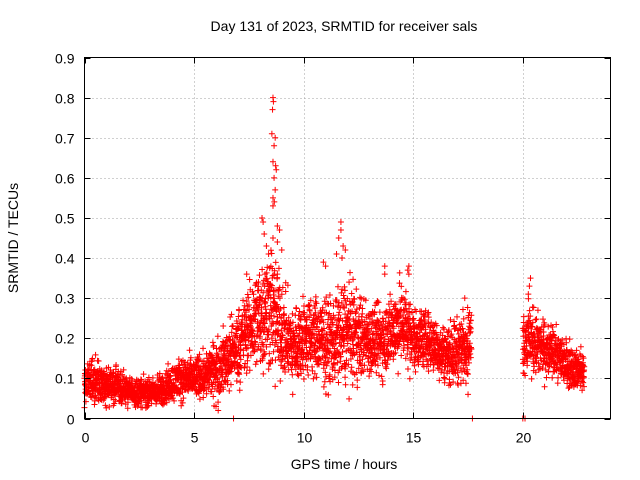  Describe the element at coordinates (65, 179) in the screenshot. I see `y-tick-label: 0.6` at that location.